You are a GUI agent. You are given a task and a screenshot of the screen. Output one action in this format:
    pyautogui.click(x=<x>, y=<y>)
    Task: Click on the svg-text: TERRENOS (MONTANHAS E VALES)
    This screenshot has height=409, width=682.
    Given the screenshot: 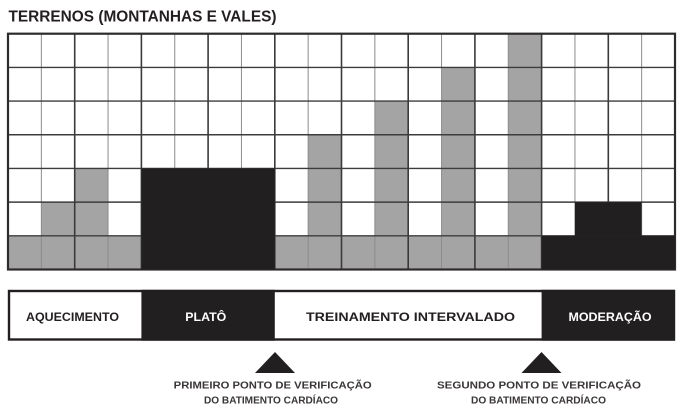 What is the action you would take?
    pyautogui.click(x=143, y=16)
    